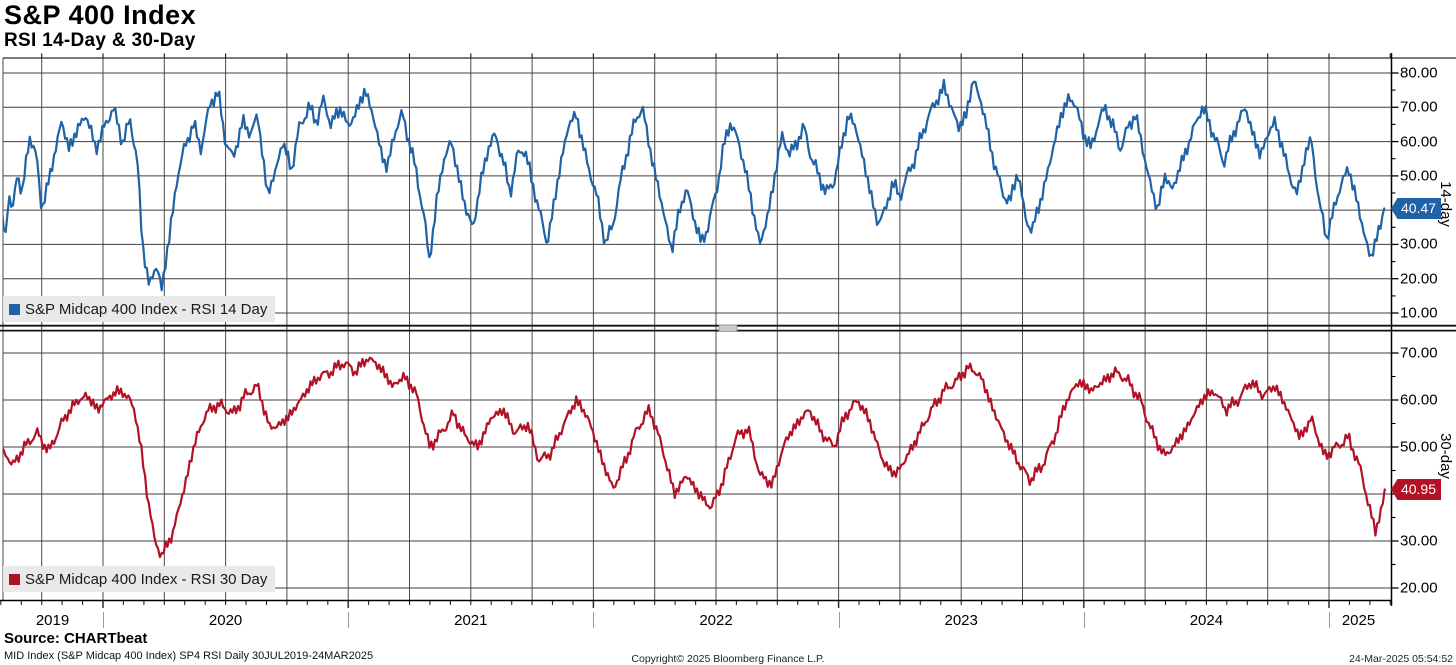  Describe the element at coordinates (14, 309) in the screenshot. I see `rsi14-square-icon` at that location.